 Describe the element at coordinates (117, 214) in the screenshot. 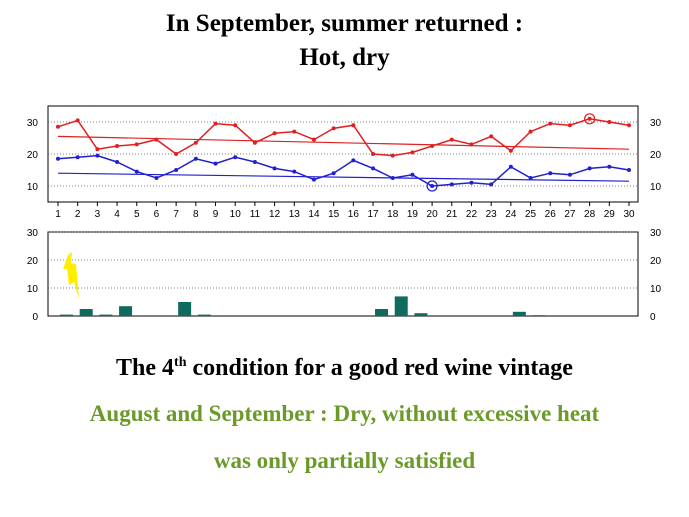

I see `x-tick-label: 4` at that location.